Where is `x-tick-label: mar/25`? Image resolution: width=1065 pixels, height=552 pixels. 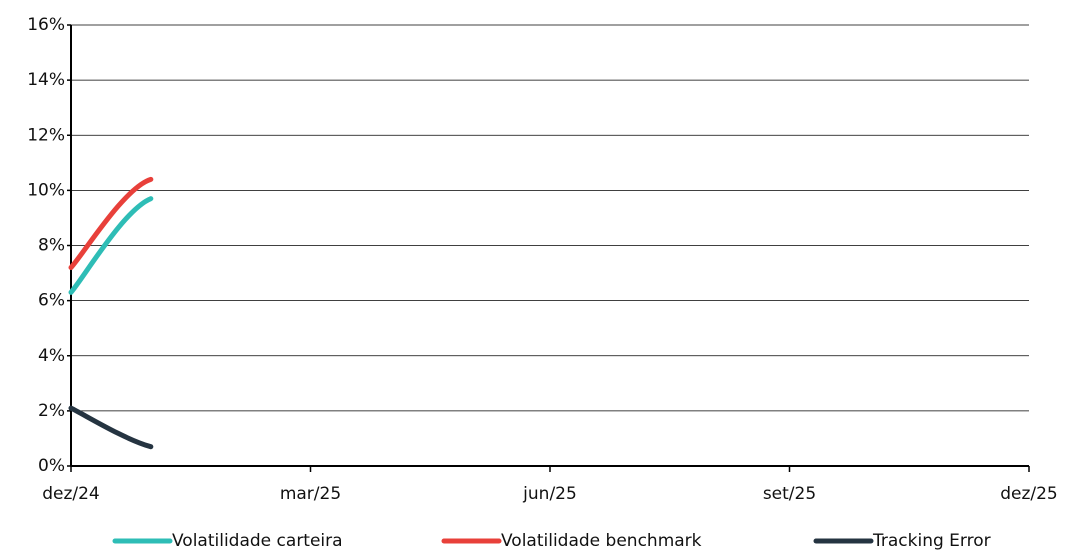 x-tick-label: mar/25 is located at coordinates (310, 494).